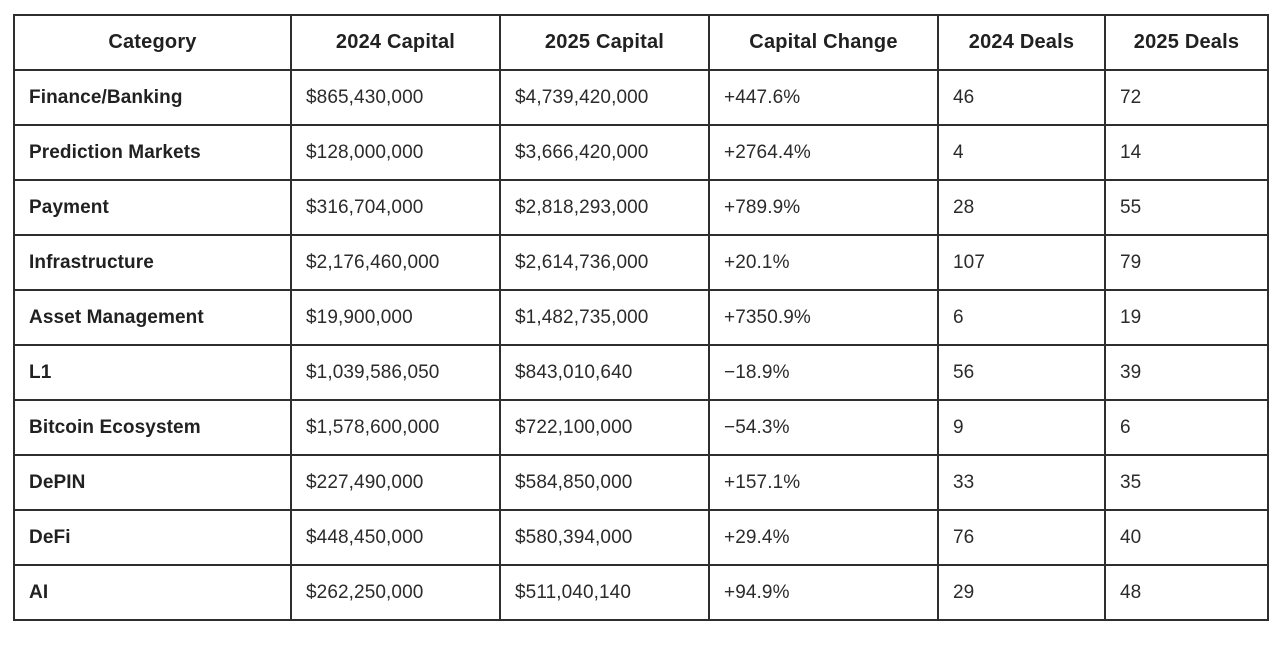 The image size is (1280, 657). Describe the element at coordinates (395, 482) in the screenshot. I see `capital-2024-cell: $227,490,000` at that location.